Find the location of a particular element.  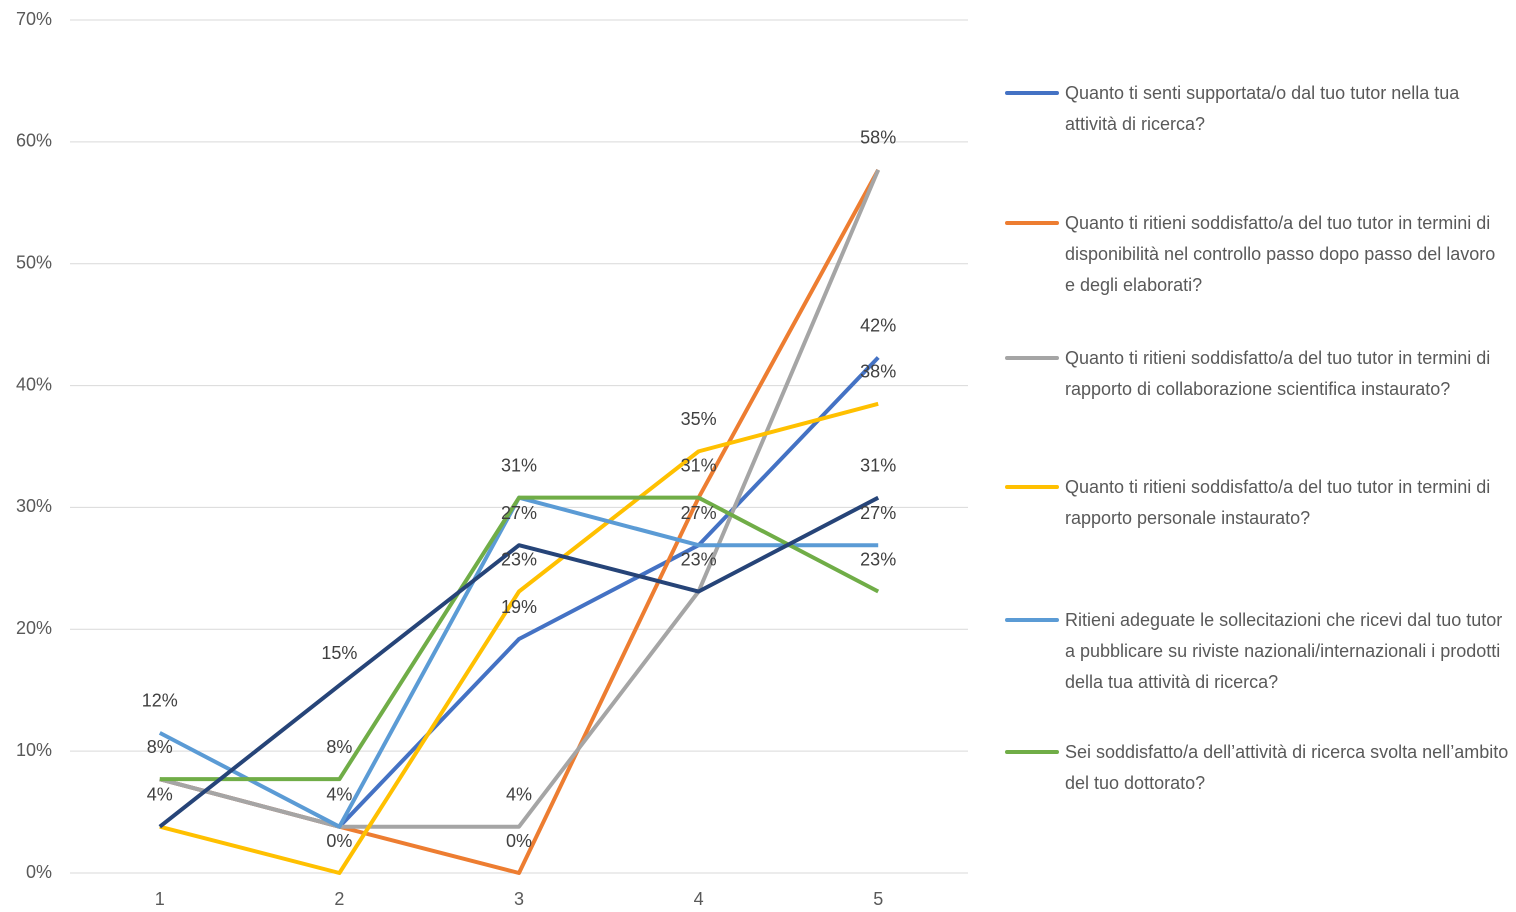

x-tick-label: 1 is located at coordinates (160, 899).